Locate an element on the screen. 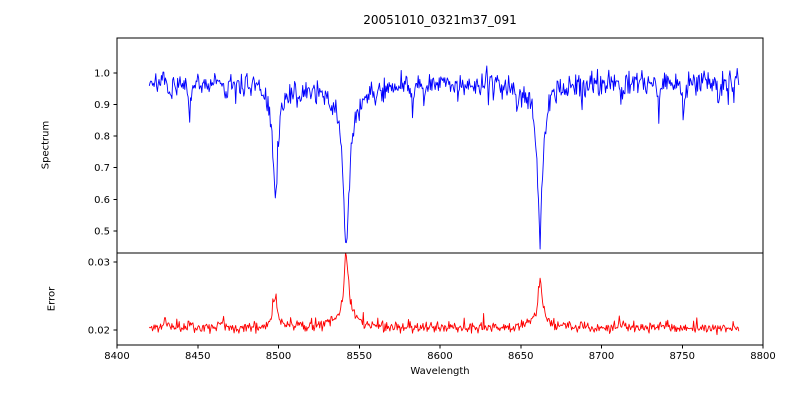 The width and height of the screenshot is (800, 400). spectrum-y-tick-label: 0.9 is located at coordinates (102, 105).